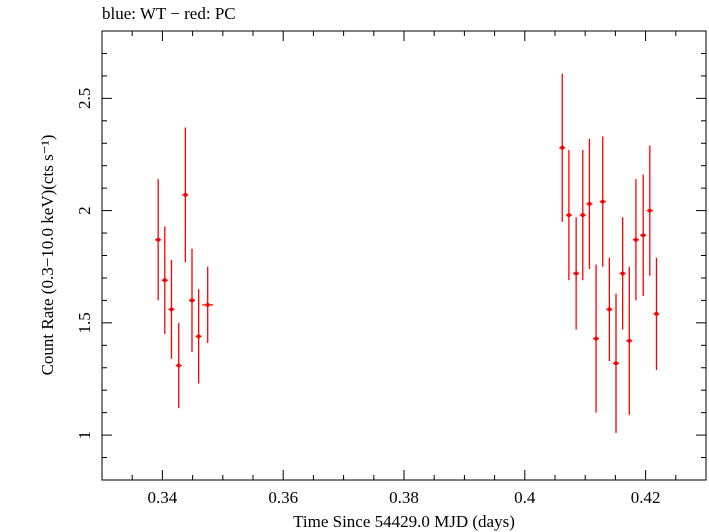 The height and width of the screenshot is (532, 709). What do you see at coordinates (169, 13) in the screenshot?
I see `chart-title: blue: WT − red: PC` at bounding box center [169, 13].